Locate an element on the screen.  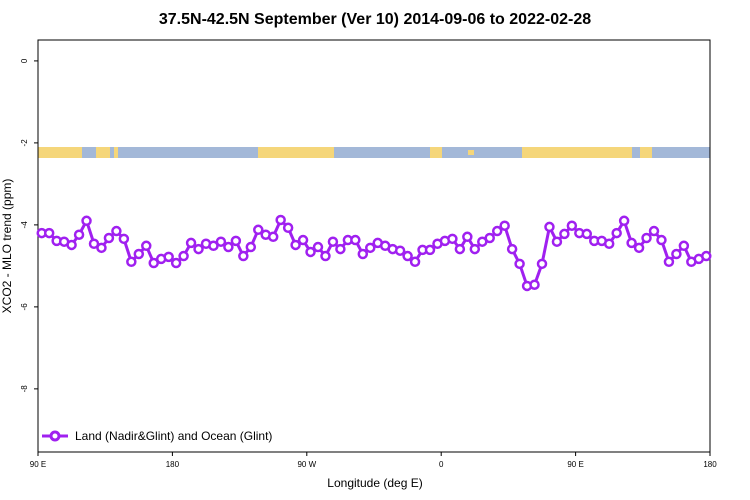
x-axis-label: Longitude (deg E) is located at coordinates (374, 483).